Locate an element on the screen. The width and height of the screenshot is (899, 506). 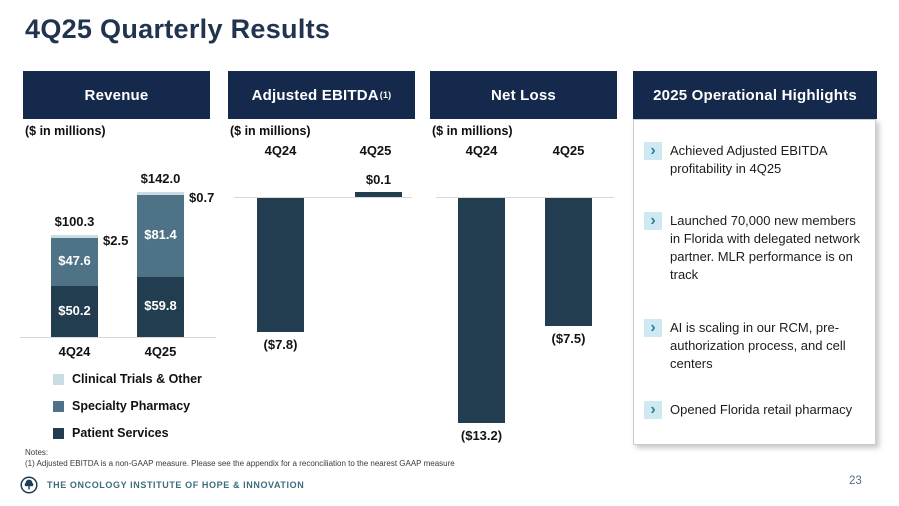
legend-item-patient-services: Patient Services is located at coordinates (111, 433).